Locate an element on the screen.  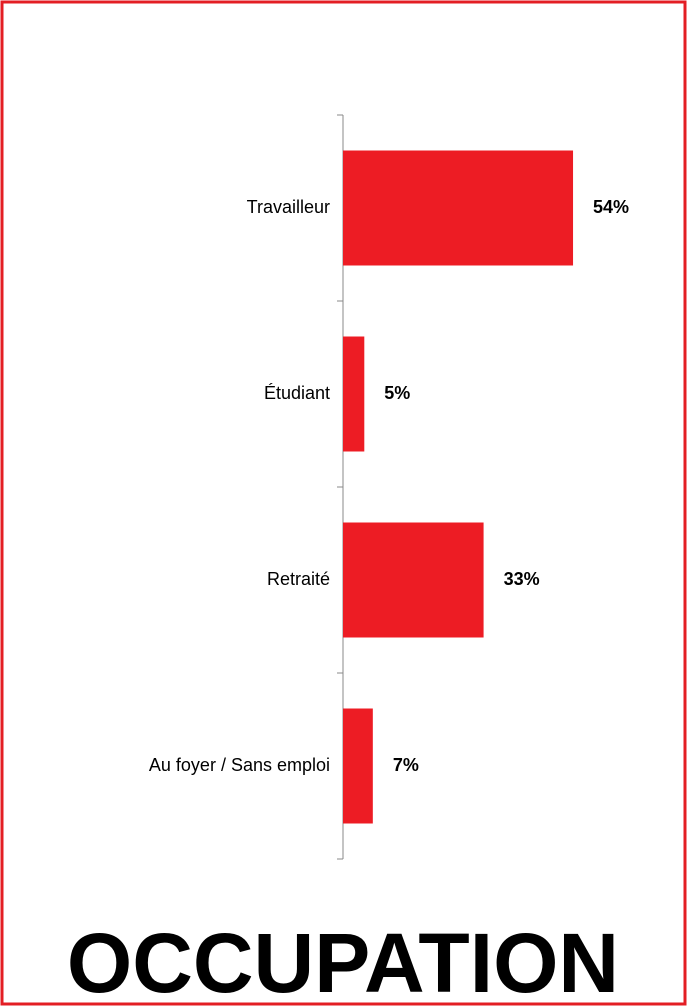
value-label: 5% is located at coordinates (397, 393).